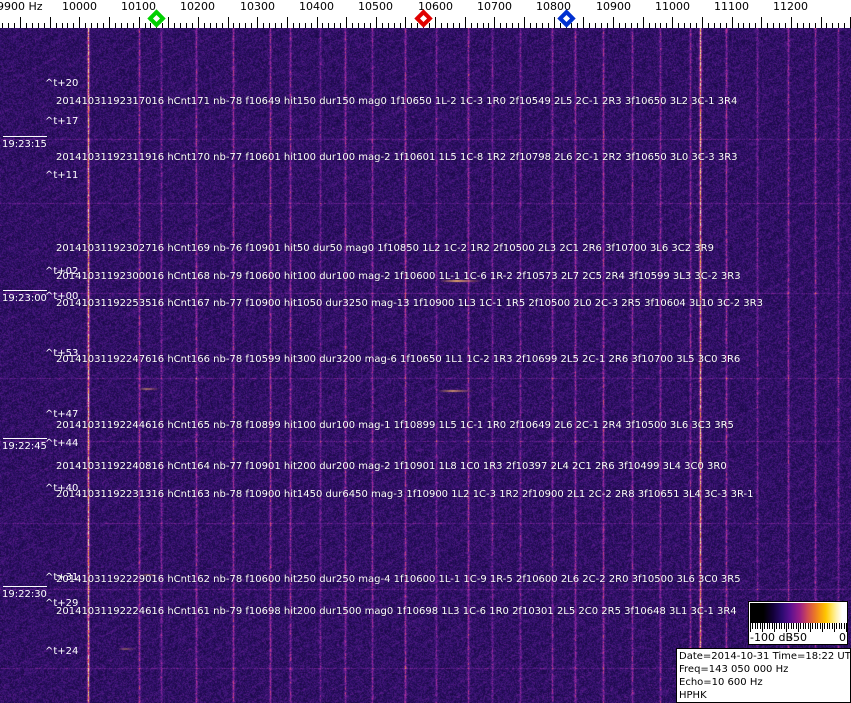 The height and width of the screenshot is (703, 851). Describe the element at coordinates (24, 594) in the screenshot. I see `timestamp-text: 19:22:30` at that location.